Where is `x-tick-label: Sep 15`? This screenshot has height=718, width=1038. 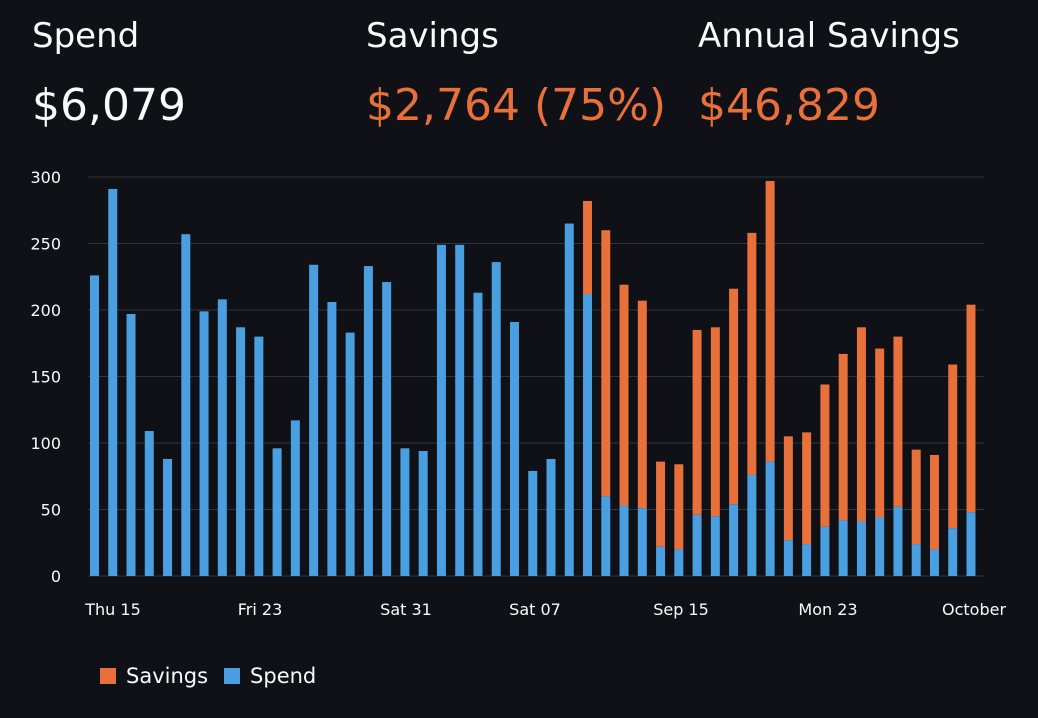
x-tick-label: Sep 15 is located at coordinates (681, 609).